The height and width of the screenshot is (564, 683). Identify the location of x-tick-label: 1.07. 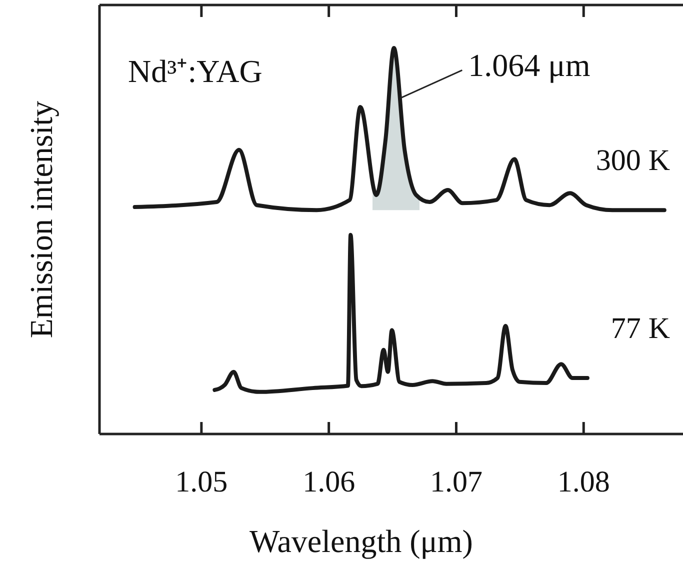
(456, 481).